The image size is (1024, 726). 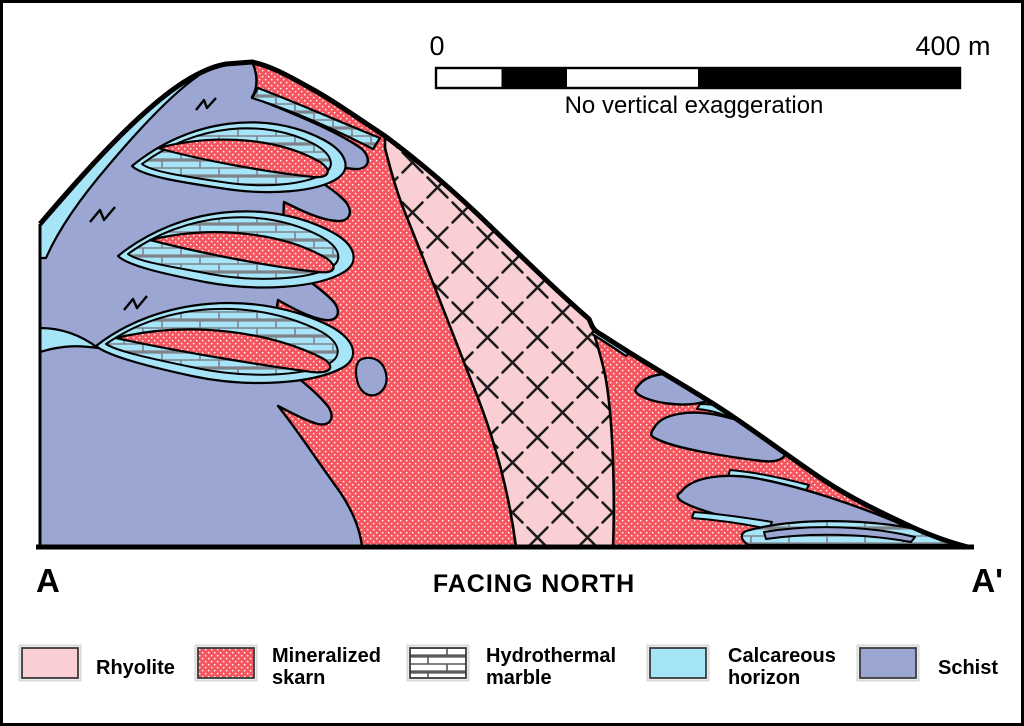 I want to click on legend-label-marble-line2: marble, so click(x=519, y=678).